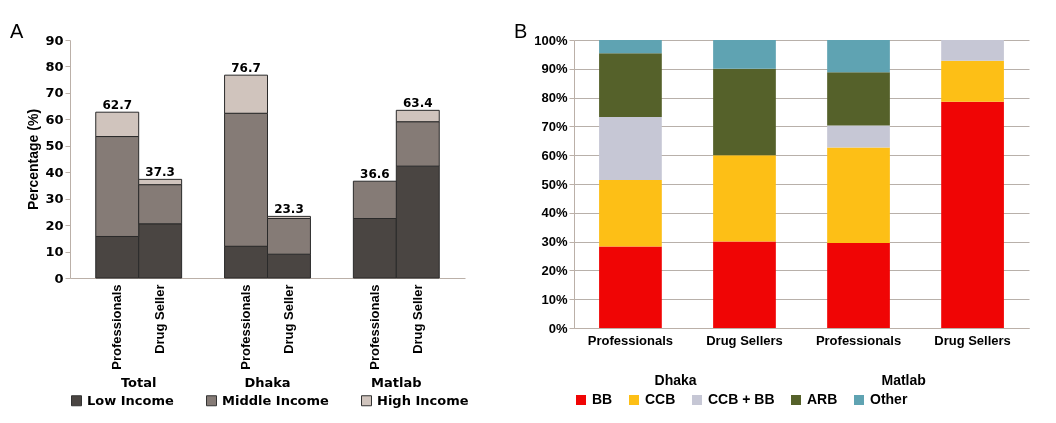 The image size is (1056, 423). Describe the element at coordinates (276, 400) in the screenshot. I see `legend-label: Middle Income` at that location.